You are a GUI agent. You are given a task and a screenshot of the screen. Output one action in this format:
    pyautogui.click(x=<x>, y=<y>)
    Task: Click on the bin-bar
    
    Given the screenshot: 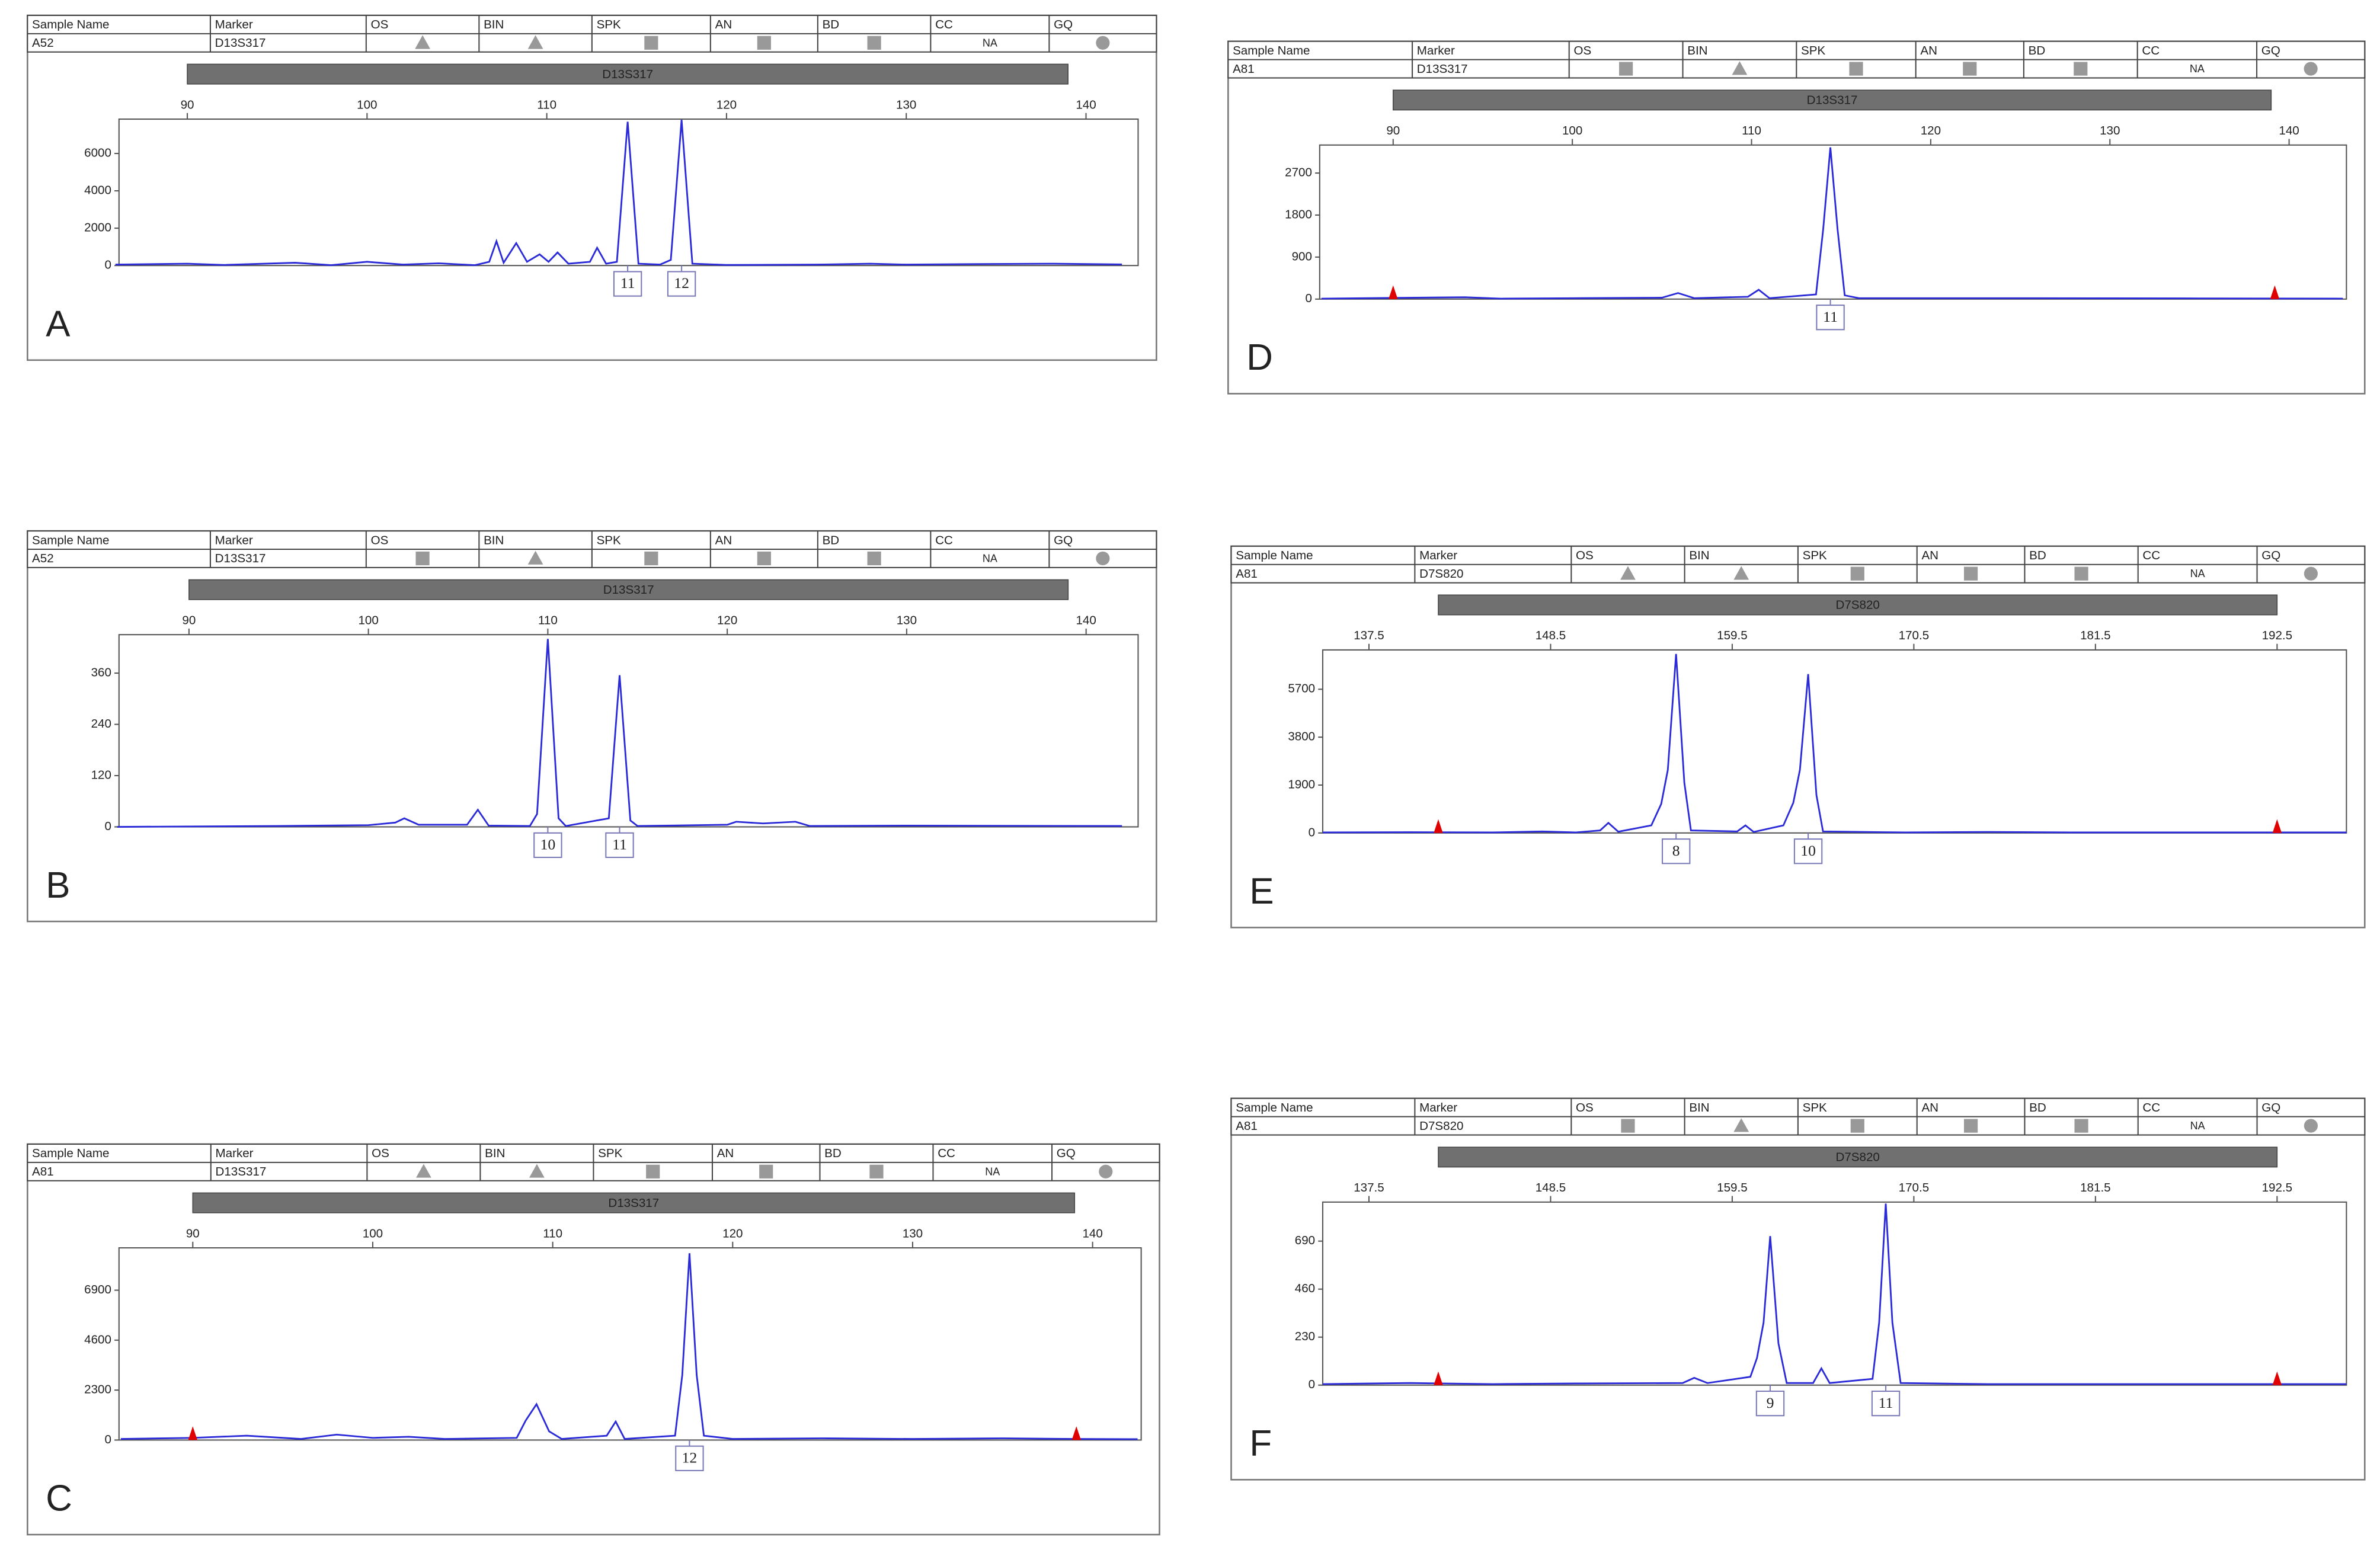 What is the action you would take?
    pyautogui.click(x=1832, y=100)
    